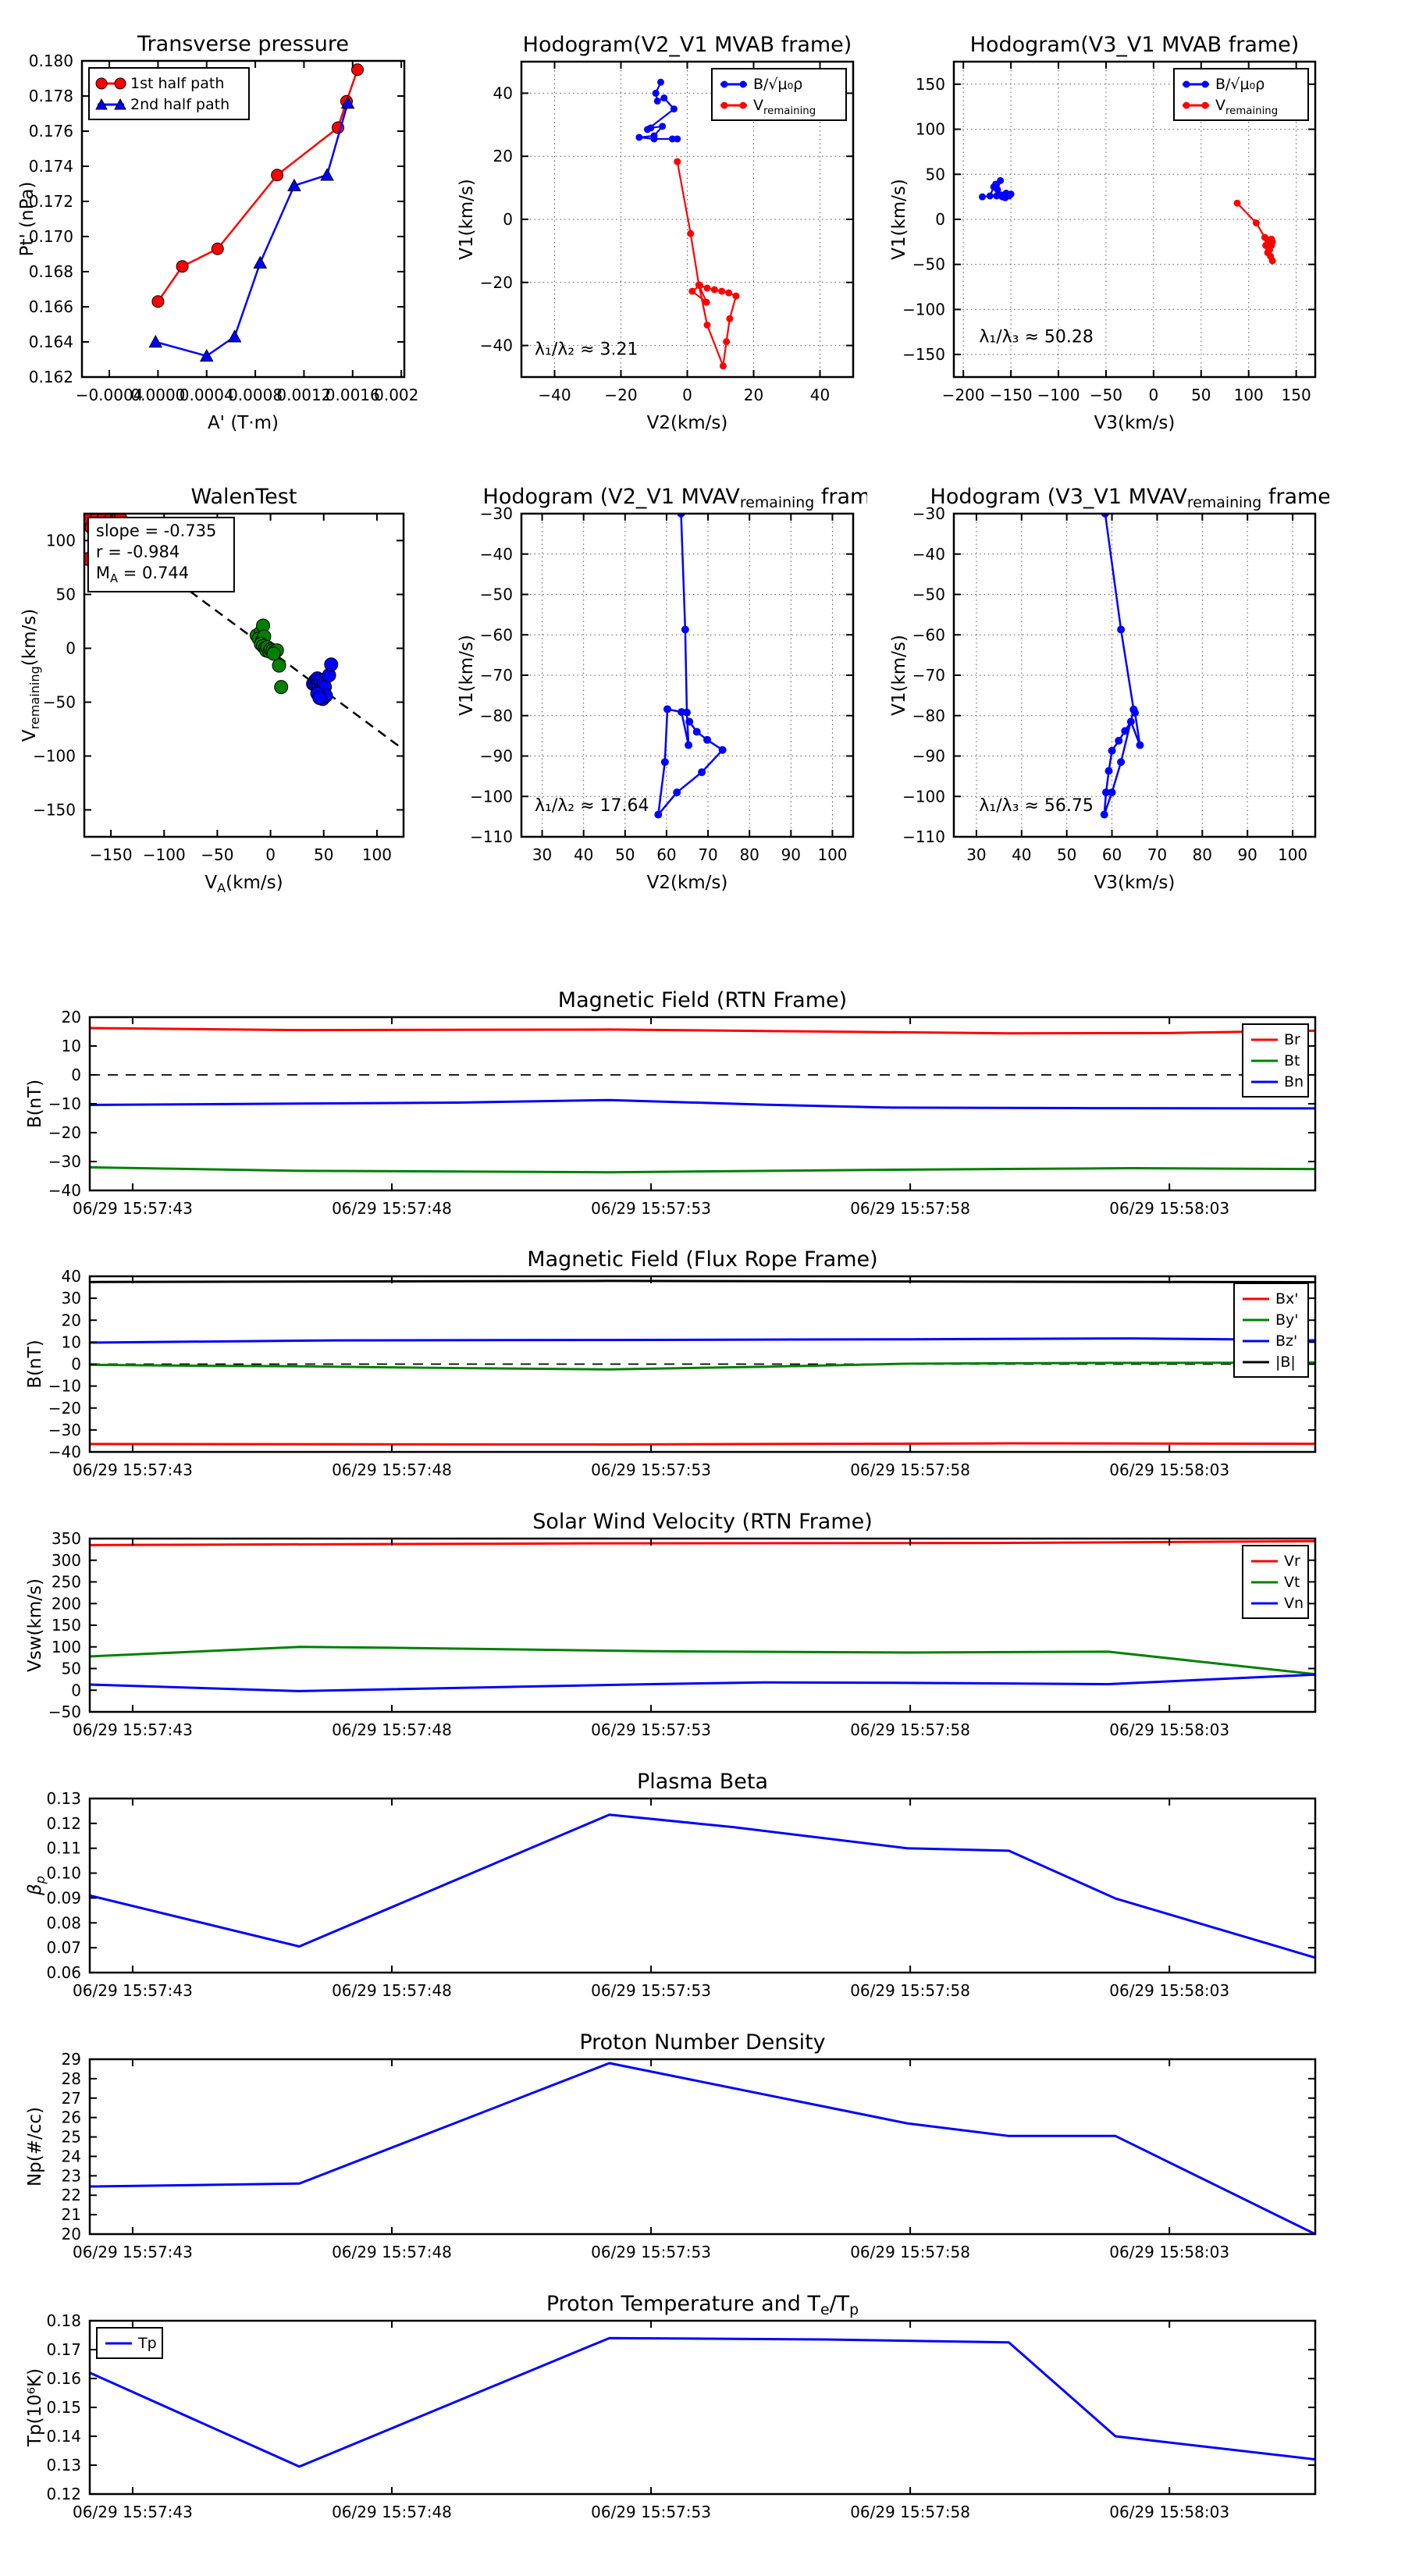  I want to click on y-tick-label: 0.178, so click(51, 96).